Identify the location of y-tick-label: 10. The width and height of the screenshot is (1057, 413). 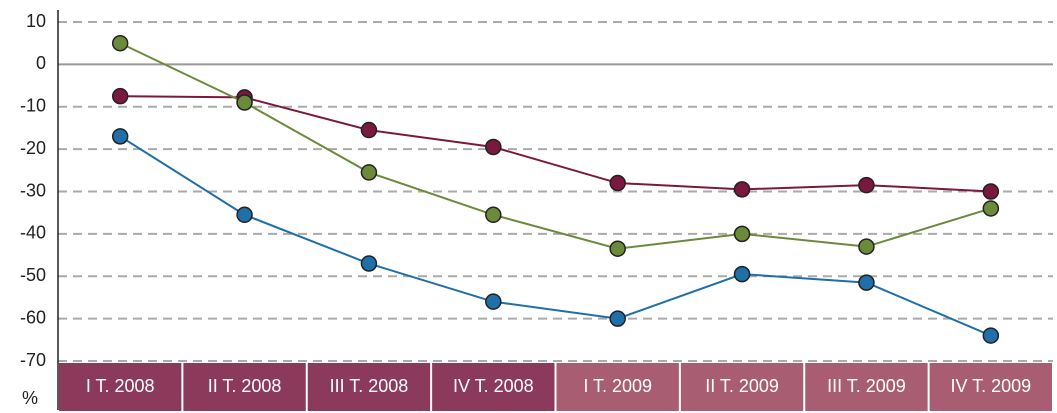
(36, 21).